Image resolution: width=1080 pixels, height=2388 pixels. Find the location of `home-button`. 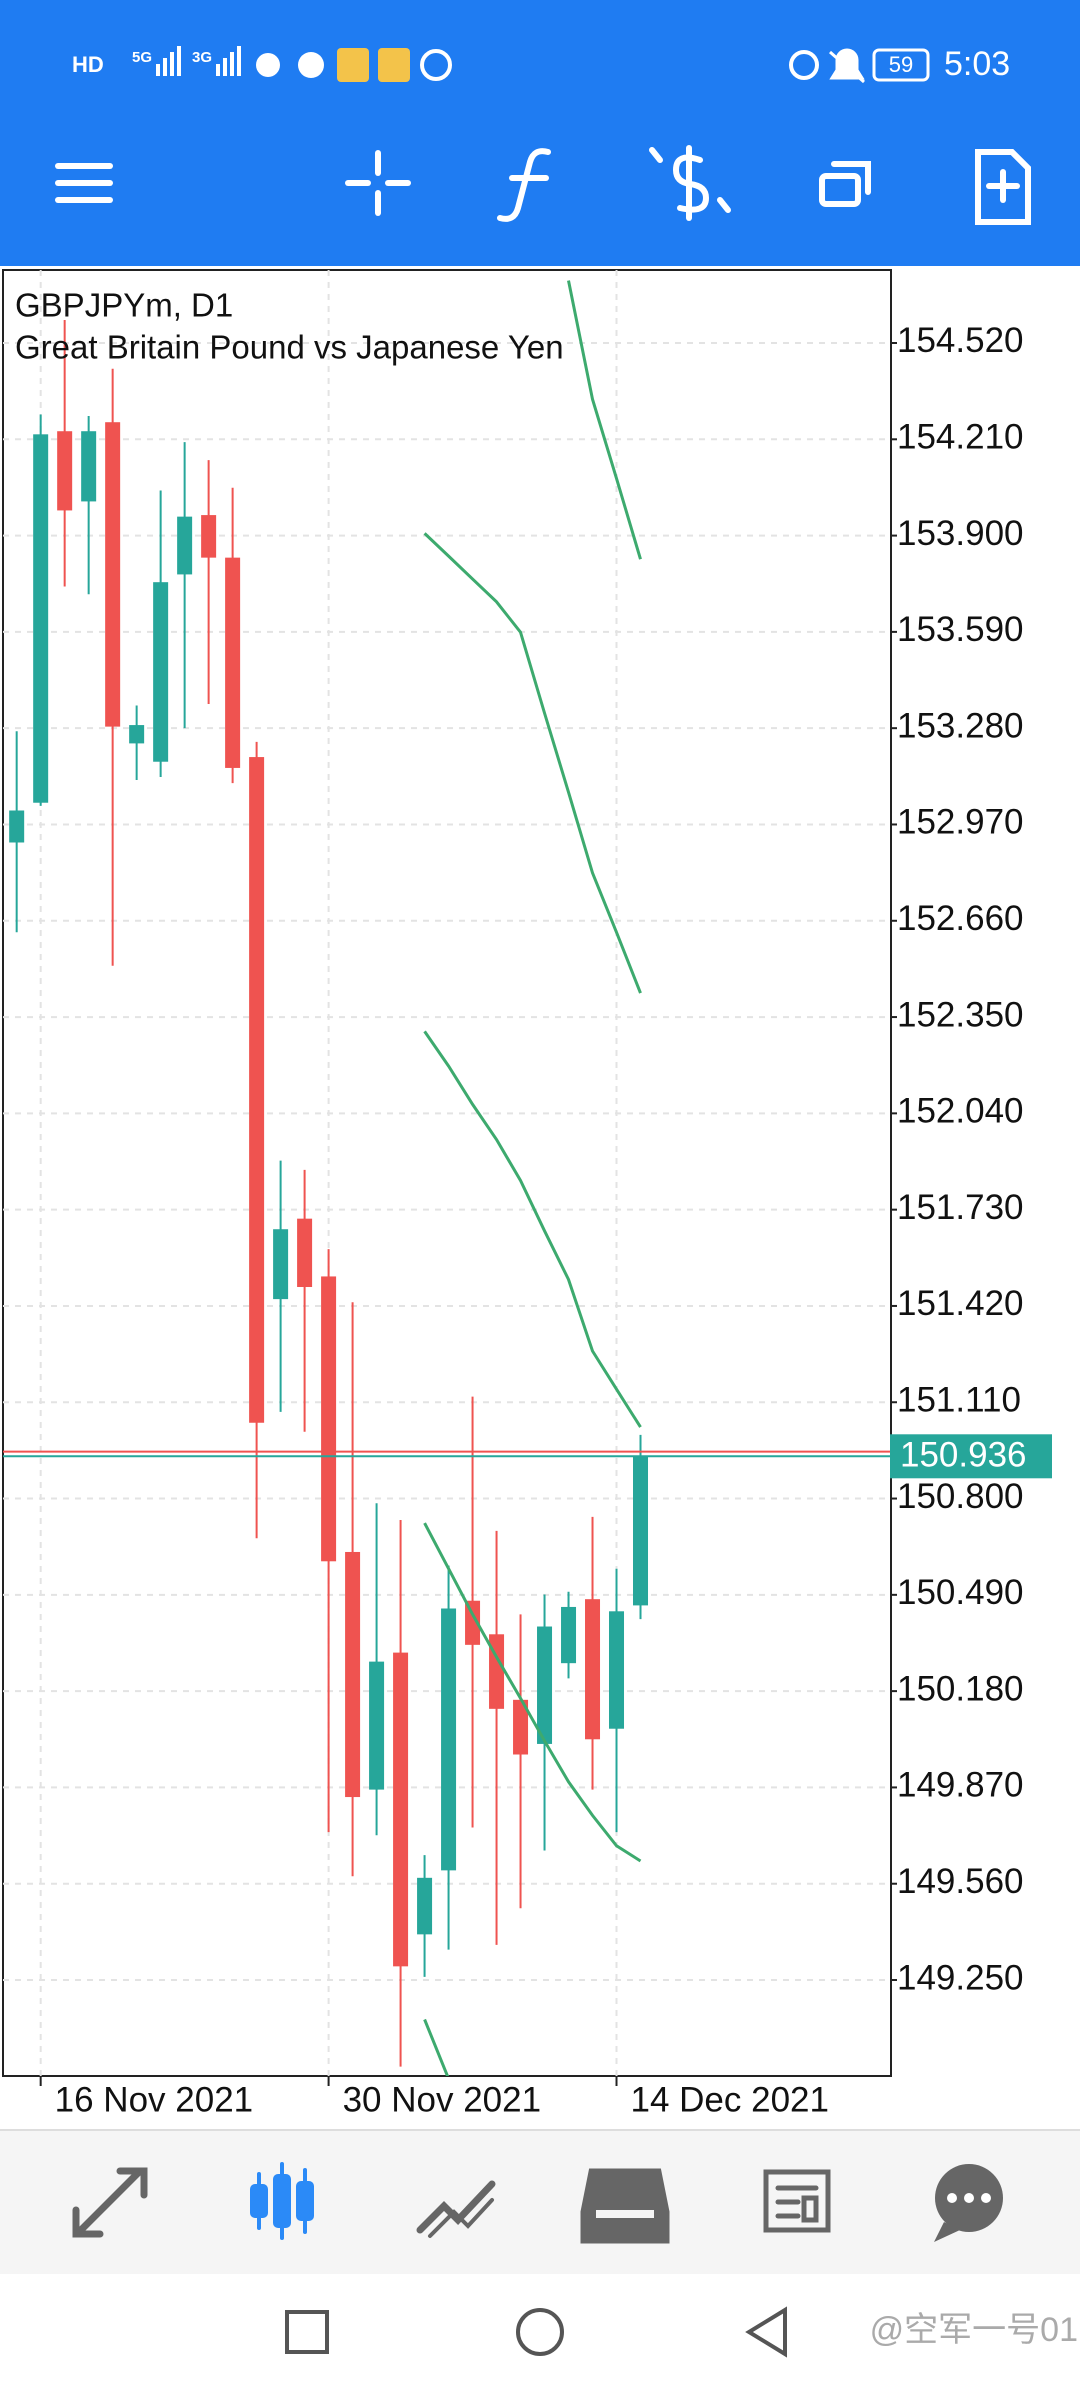

home-button is located at coordinates (540, 2332).